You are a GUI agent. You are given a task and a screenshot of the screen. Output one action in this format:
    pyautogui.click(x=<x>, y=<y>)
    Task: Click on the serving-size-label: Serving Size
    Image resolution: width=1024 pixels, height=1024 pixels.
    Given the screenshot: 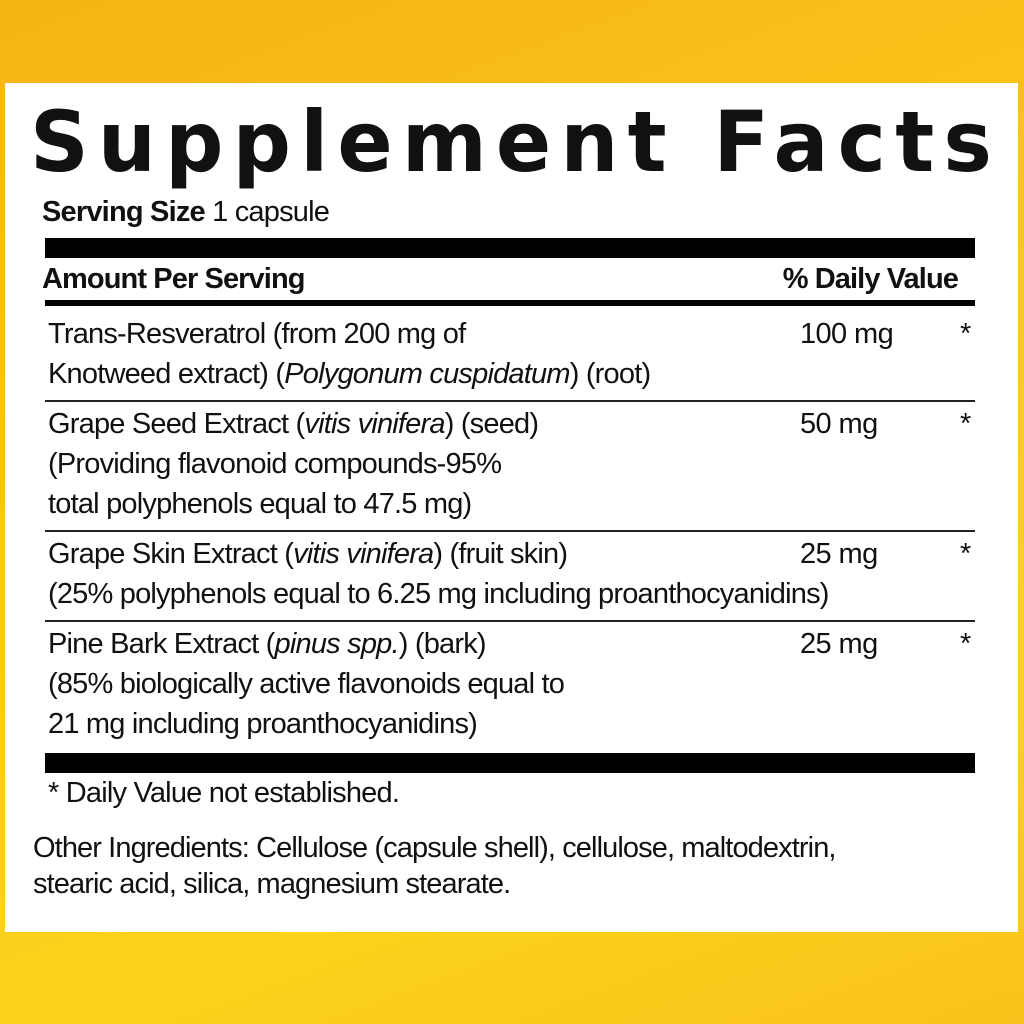 What is the action you would take?
    pyautogui.click(x=124, y=212)
    